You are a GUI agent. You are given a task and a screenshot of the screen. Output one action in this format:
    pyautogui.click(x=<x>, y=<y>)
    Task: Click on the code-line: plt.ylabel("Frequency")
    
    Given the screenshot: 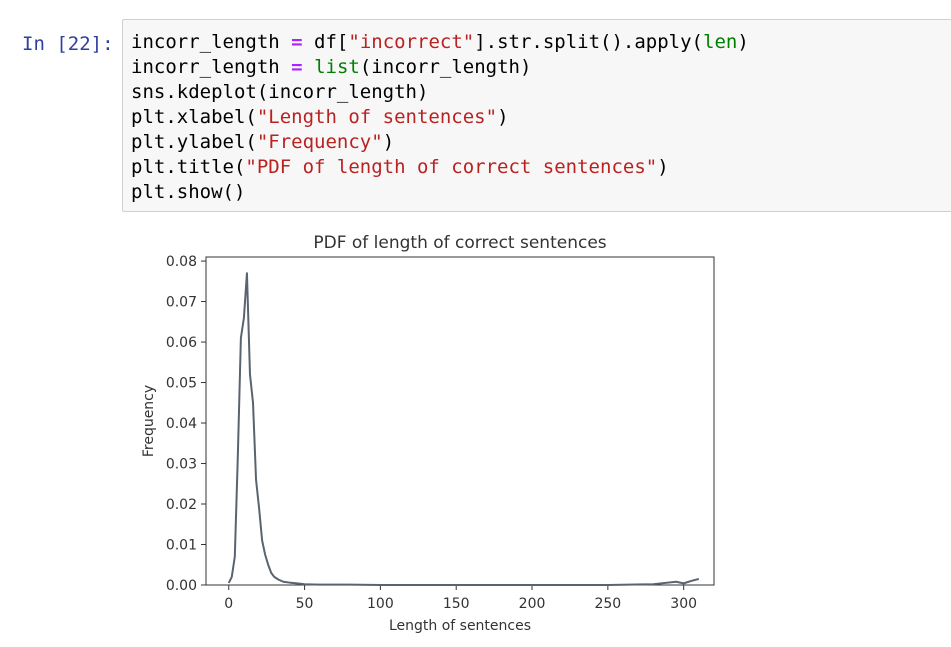 What is the action you would take?
    pyautogui.click(x=262, y=142)
    